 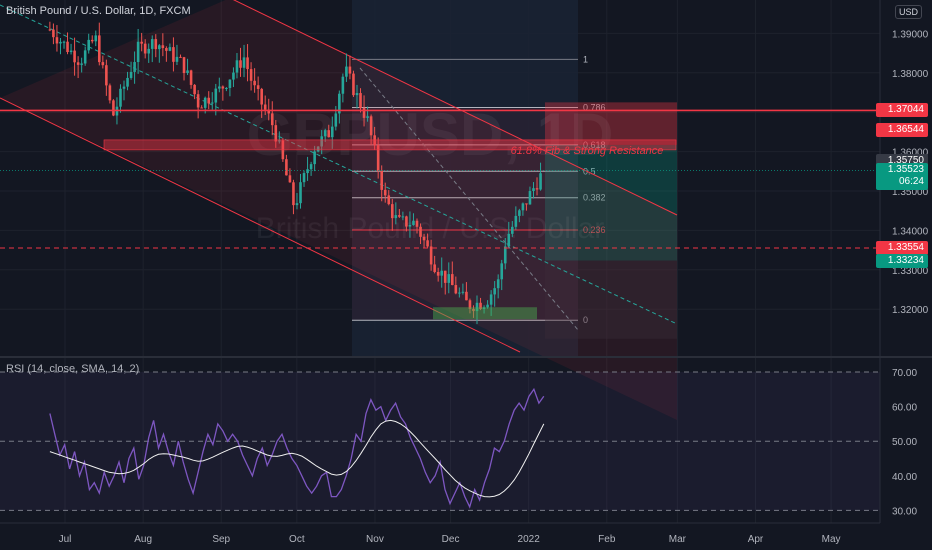 I want to click on fib-level-label: 1, so click(x=585, y=59).